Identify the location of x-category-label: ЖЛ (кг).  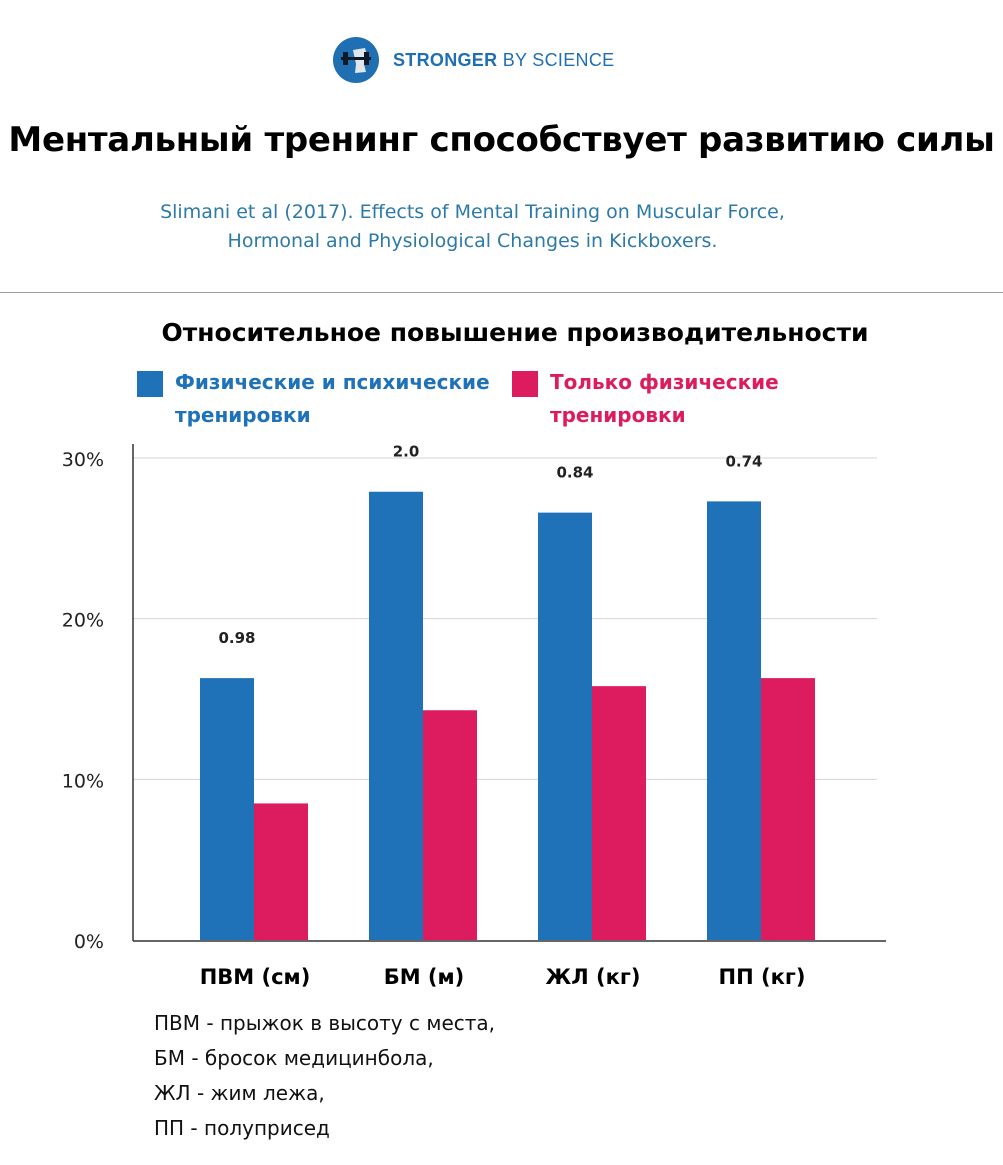
(593, 977).